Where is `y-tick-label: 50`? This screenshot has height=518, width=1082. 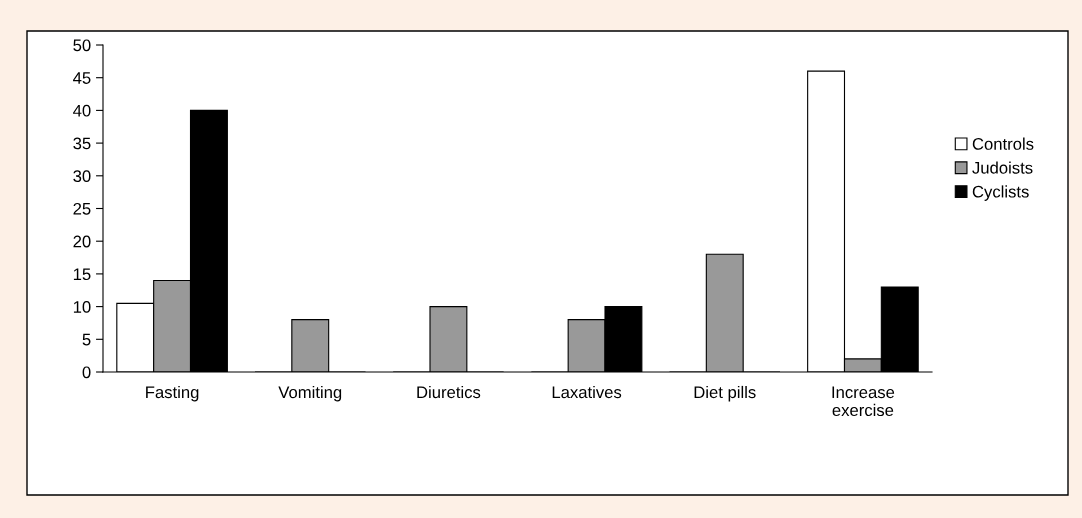 y-tick-label: 50 is located at coordinates (82, 45).